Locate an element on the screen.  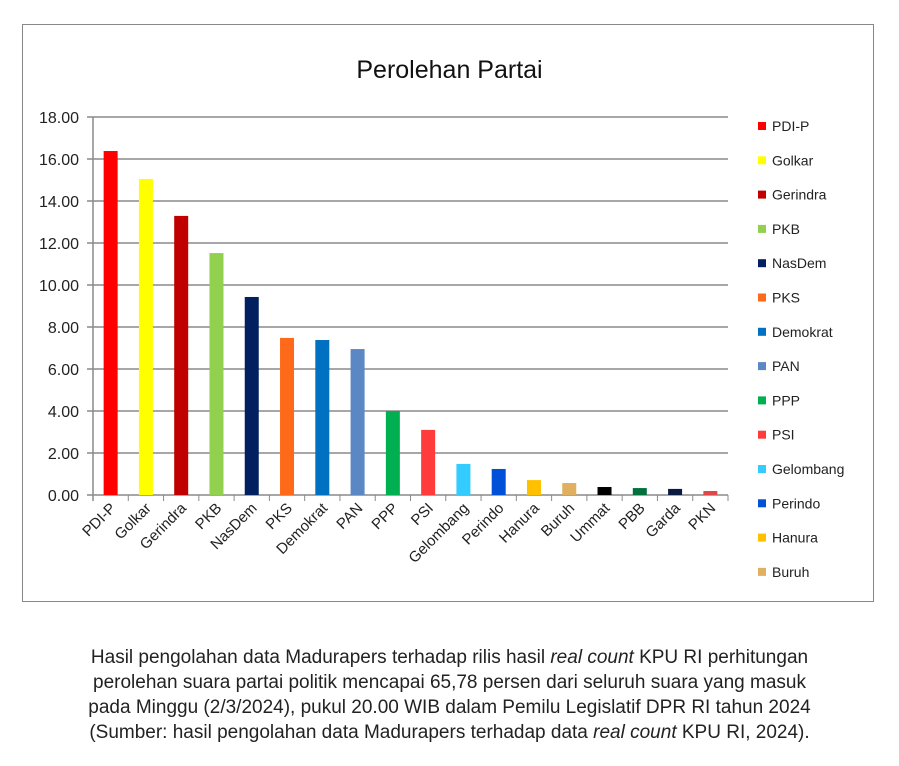
bar-pkn is located at coordinates (710, 493).